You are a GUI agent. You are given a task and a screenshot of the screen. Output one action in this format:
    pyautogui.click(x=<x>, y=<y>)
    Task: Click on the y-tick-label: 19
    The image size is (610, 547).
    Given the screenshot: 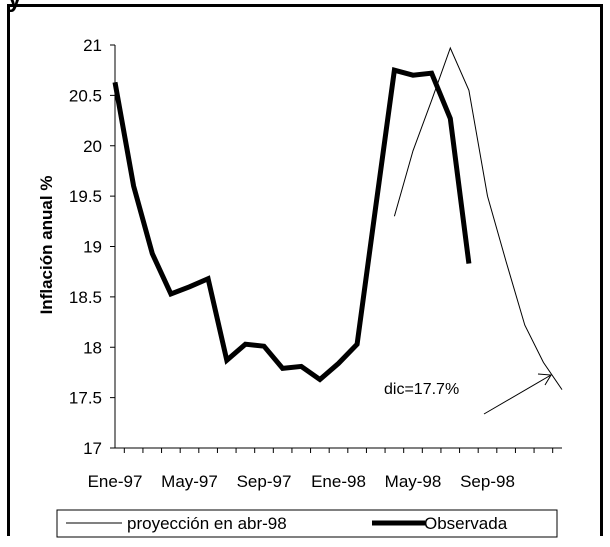 What is the action you would take?
    pyautogui.click(x=92, y=247)
    